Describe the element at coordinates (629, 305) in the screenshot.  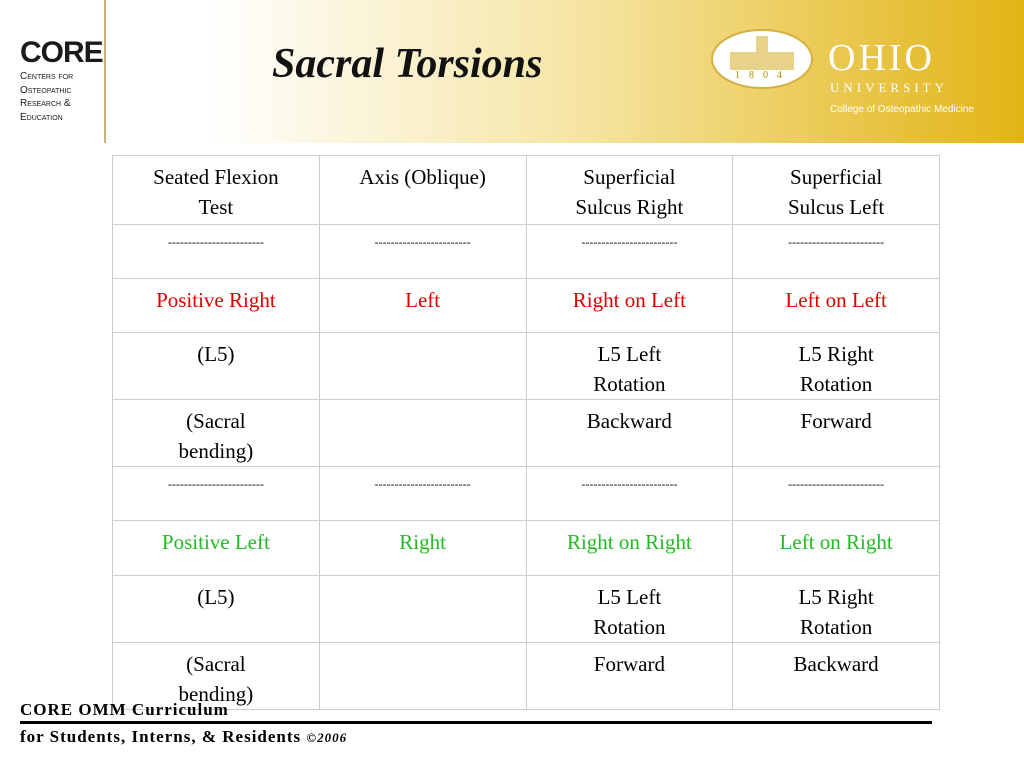
I see `table-cell: Right on Left` at that location.